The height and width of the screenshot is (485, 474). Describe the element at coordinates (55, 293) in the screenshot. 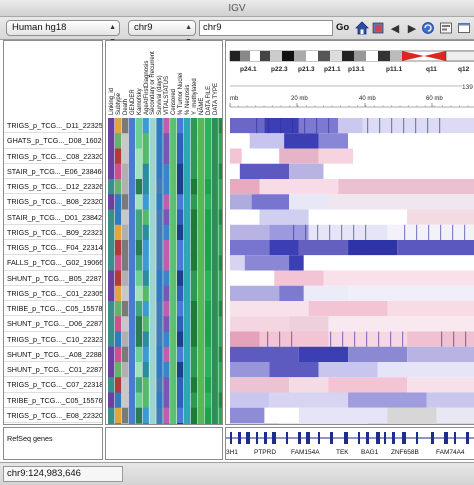

I see `sample-row-label: TRIGS_p_TCG..._C01_223050` at that location.